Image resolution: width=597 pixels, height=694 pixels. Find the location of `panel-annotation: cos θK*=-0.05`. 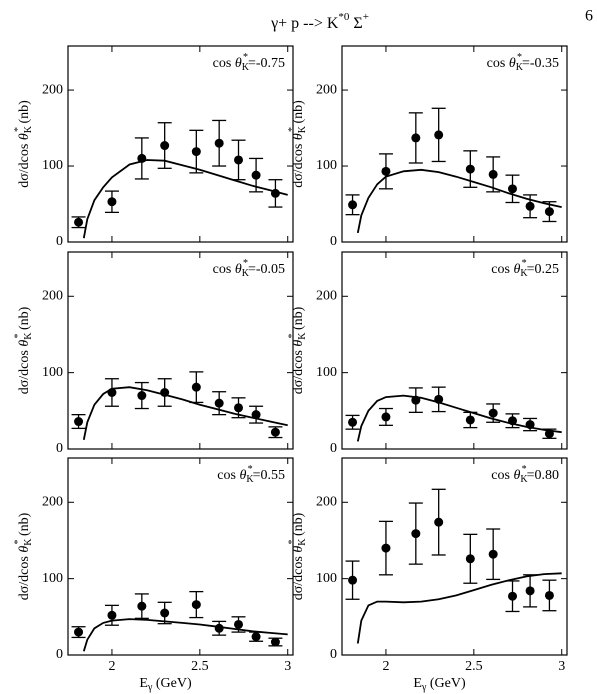

panel-annotation: cos θK*=-0.05 is located at coordinates (249, 268).